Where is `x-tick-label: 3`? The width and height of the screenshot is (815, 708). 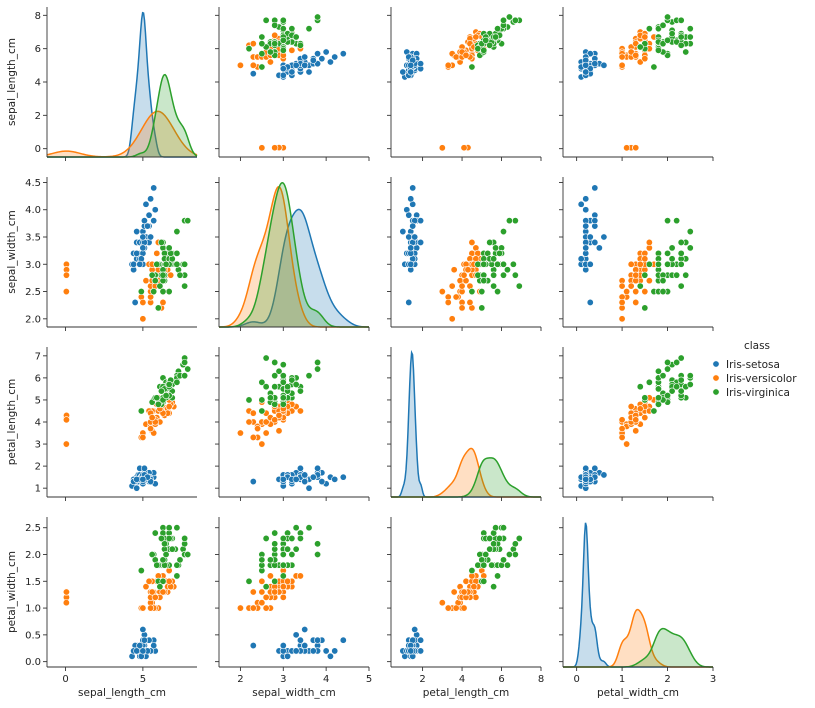
x-tick-label: 3 is located at coordinates (283, 679).